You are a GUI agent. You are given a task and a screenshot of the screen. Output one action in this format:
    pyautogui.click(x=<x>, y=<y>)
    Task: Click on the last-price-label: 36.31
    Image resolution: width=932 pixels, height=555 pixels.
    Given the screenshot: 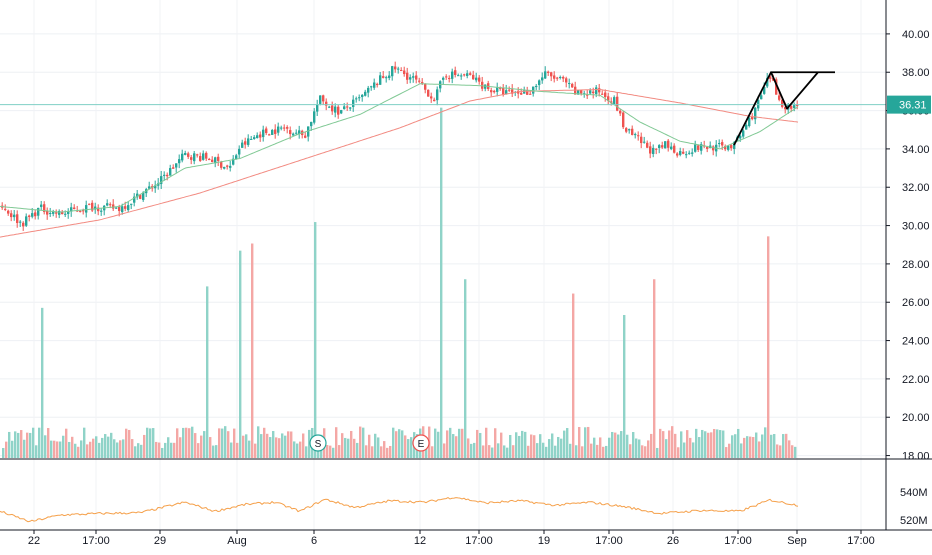 What is the action you would take?
    pyautogui.click(x=913, y=106)
    